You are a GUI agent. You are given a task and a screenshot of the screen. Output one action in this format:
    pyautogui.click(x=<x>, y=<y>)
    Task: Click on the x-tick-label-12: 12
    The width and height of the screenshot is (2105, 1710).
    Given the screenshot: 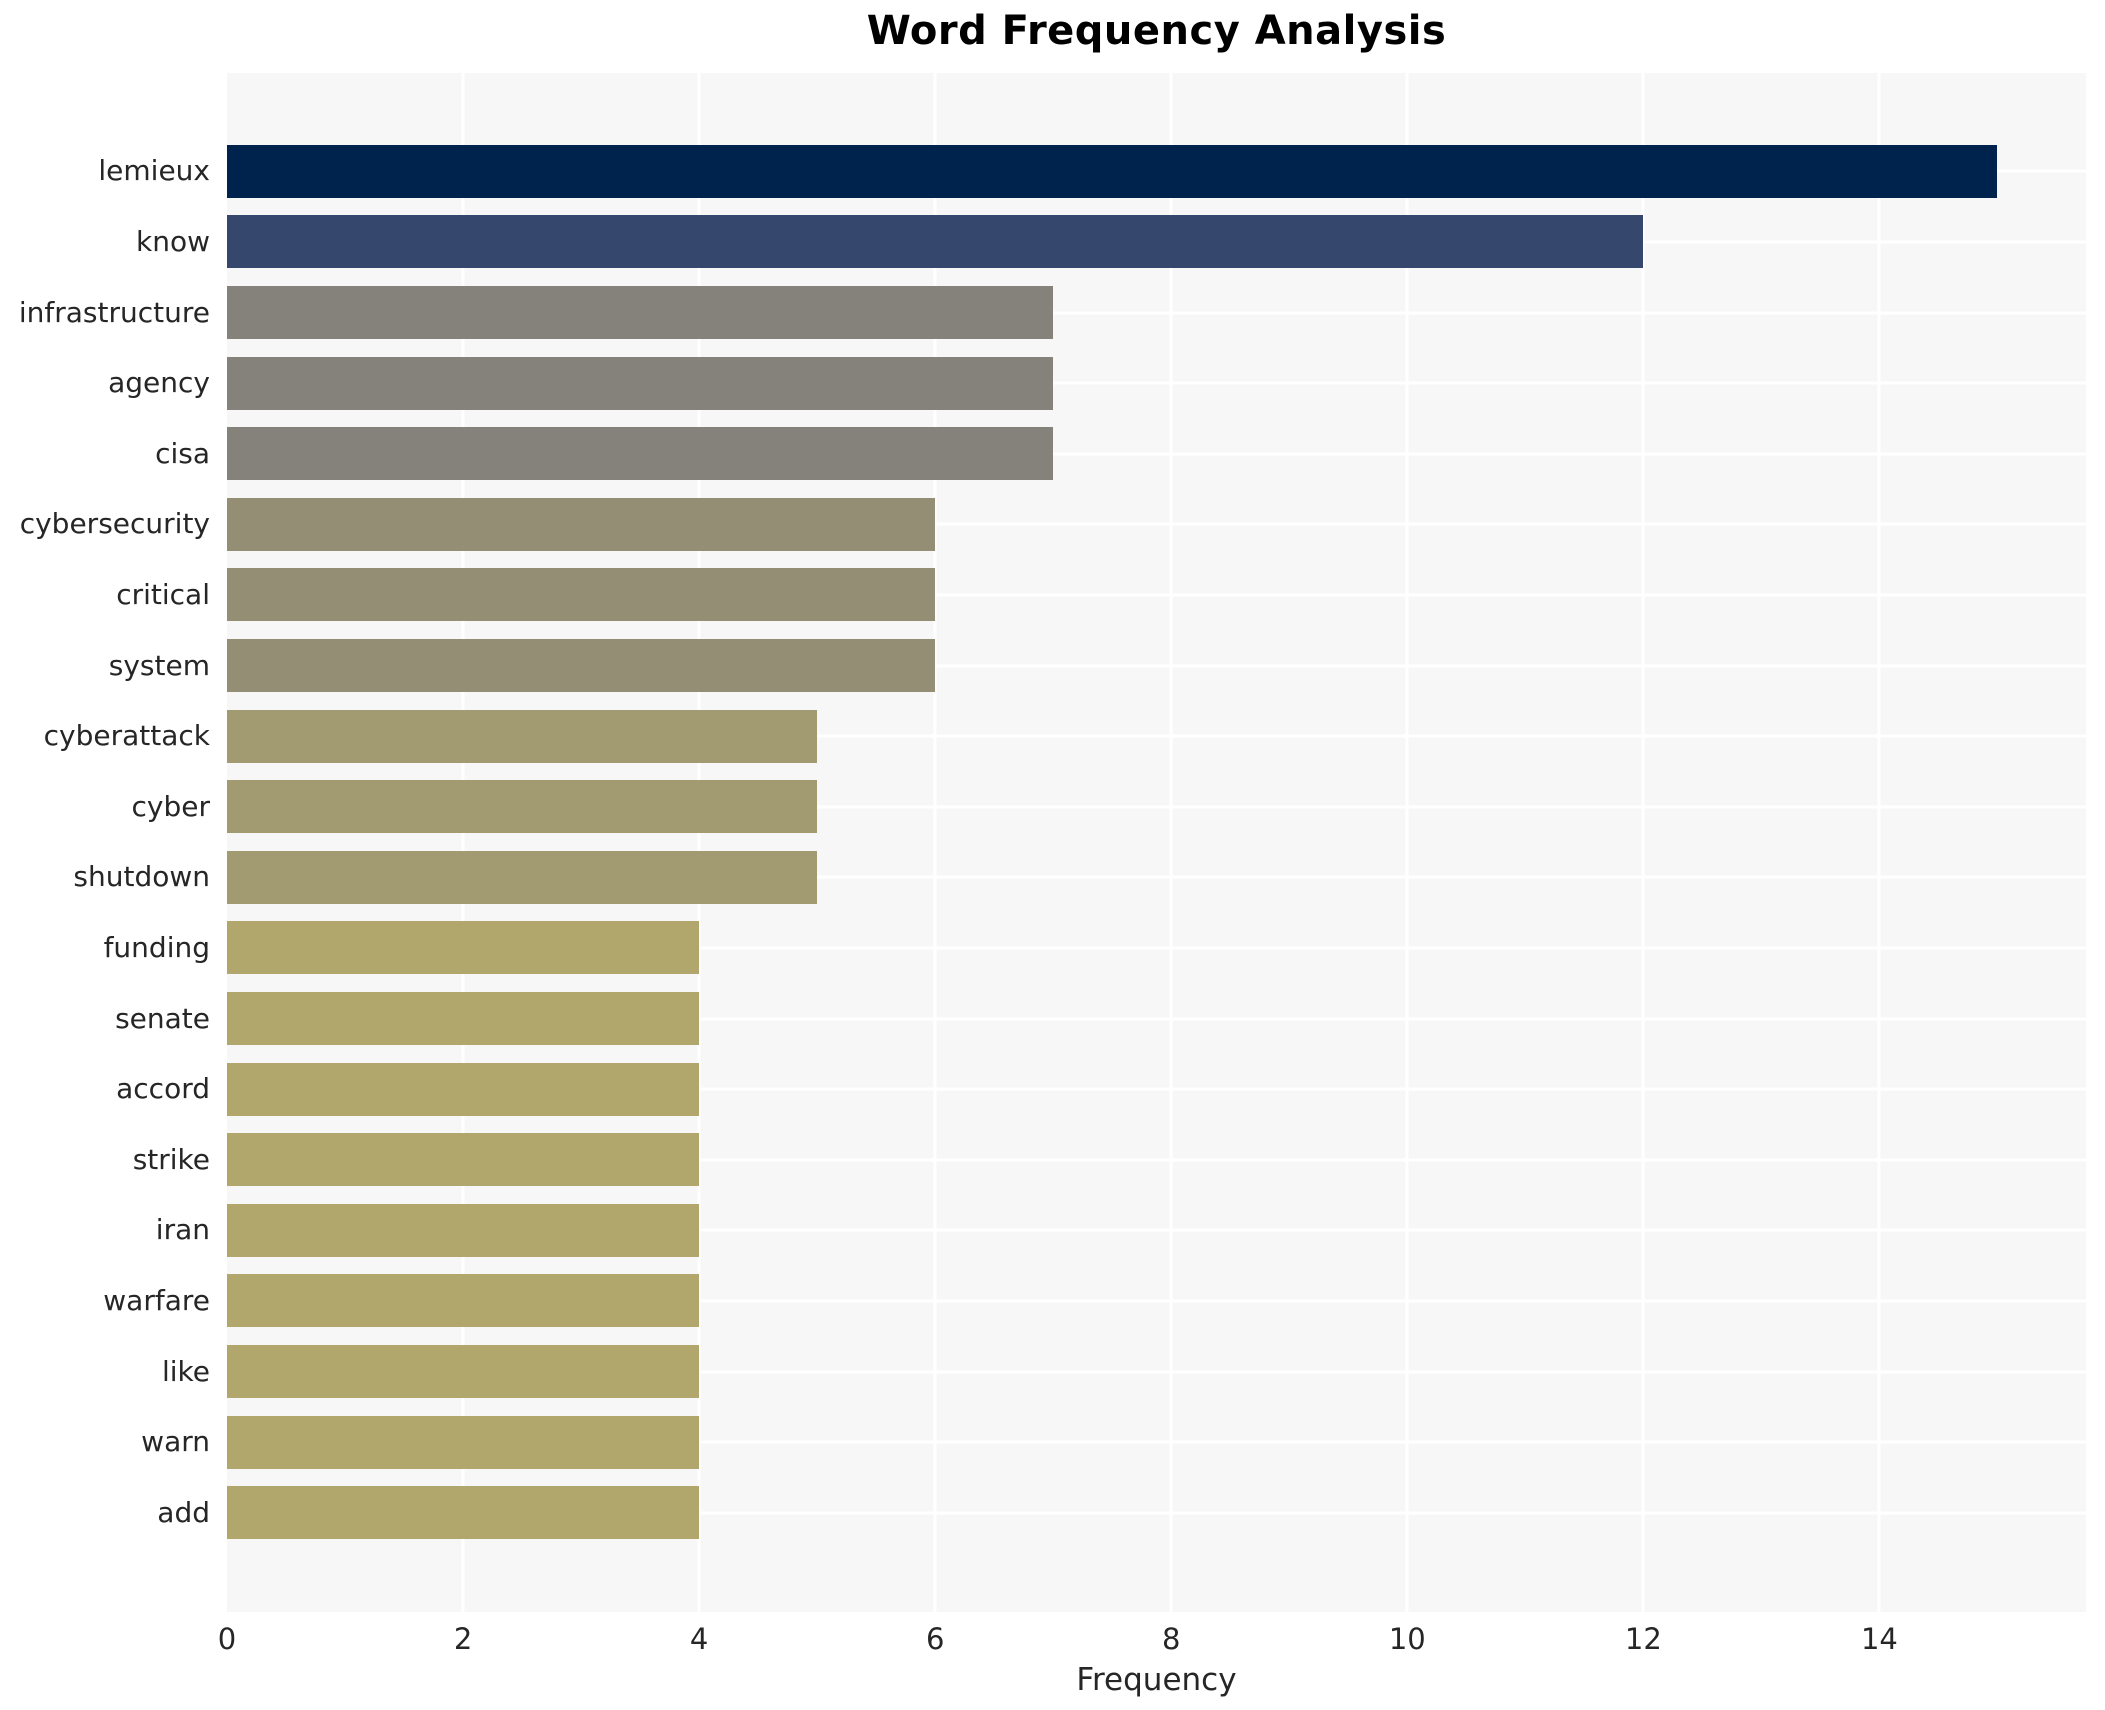 What is the action you would take?
    pyautogui.click(x=1643, y=1639)
    